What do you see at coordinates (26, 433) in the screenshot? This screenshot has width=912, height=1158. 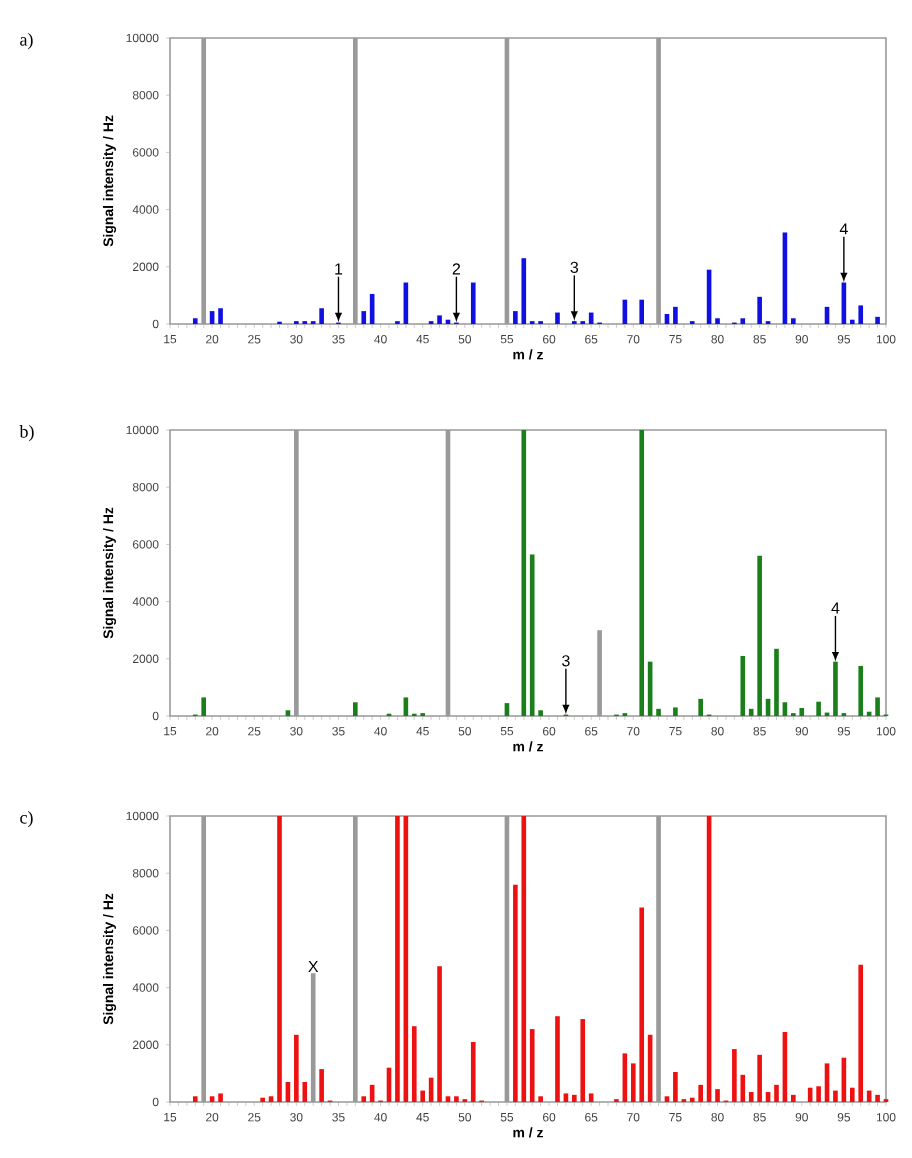 I see `chart-title: b)` at bounding box center [26, 433].